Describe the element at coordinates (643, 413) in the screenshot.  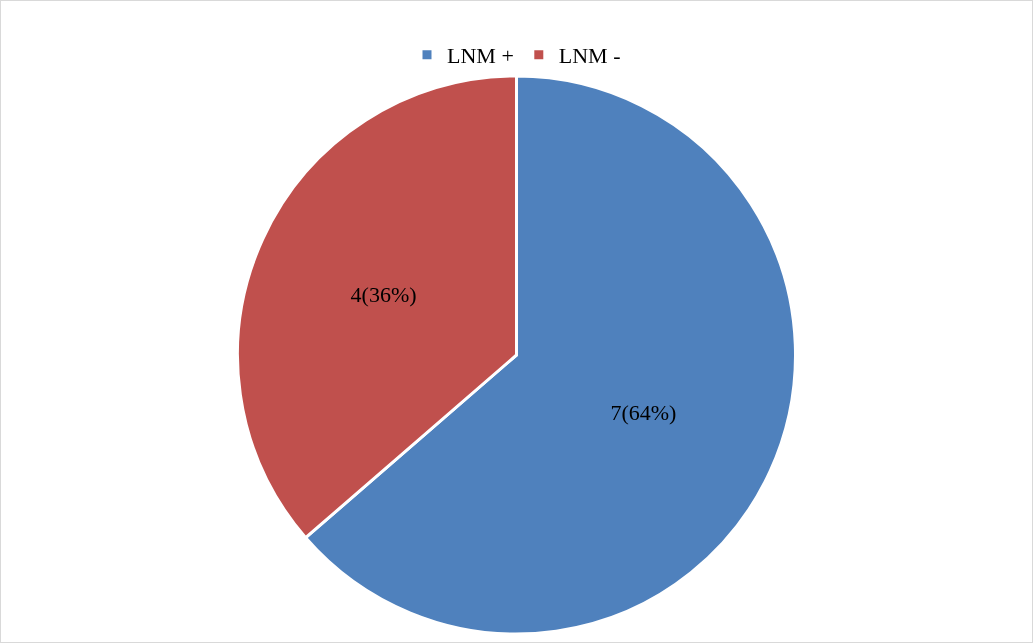
I see `data-label: 7(64%)` at that location.